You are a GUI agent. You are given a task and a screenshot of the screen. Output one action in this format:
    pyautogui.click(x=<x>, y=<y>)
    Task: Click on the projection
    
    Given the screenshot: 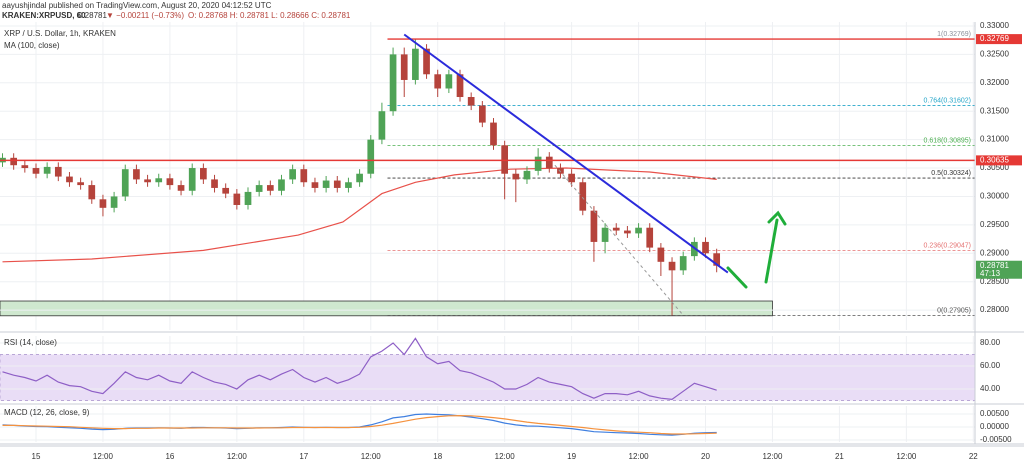 What is the action you would take?
    pyautogui.click(x=619, y=240)
    